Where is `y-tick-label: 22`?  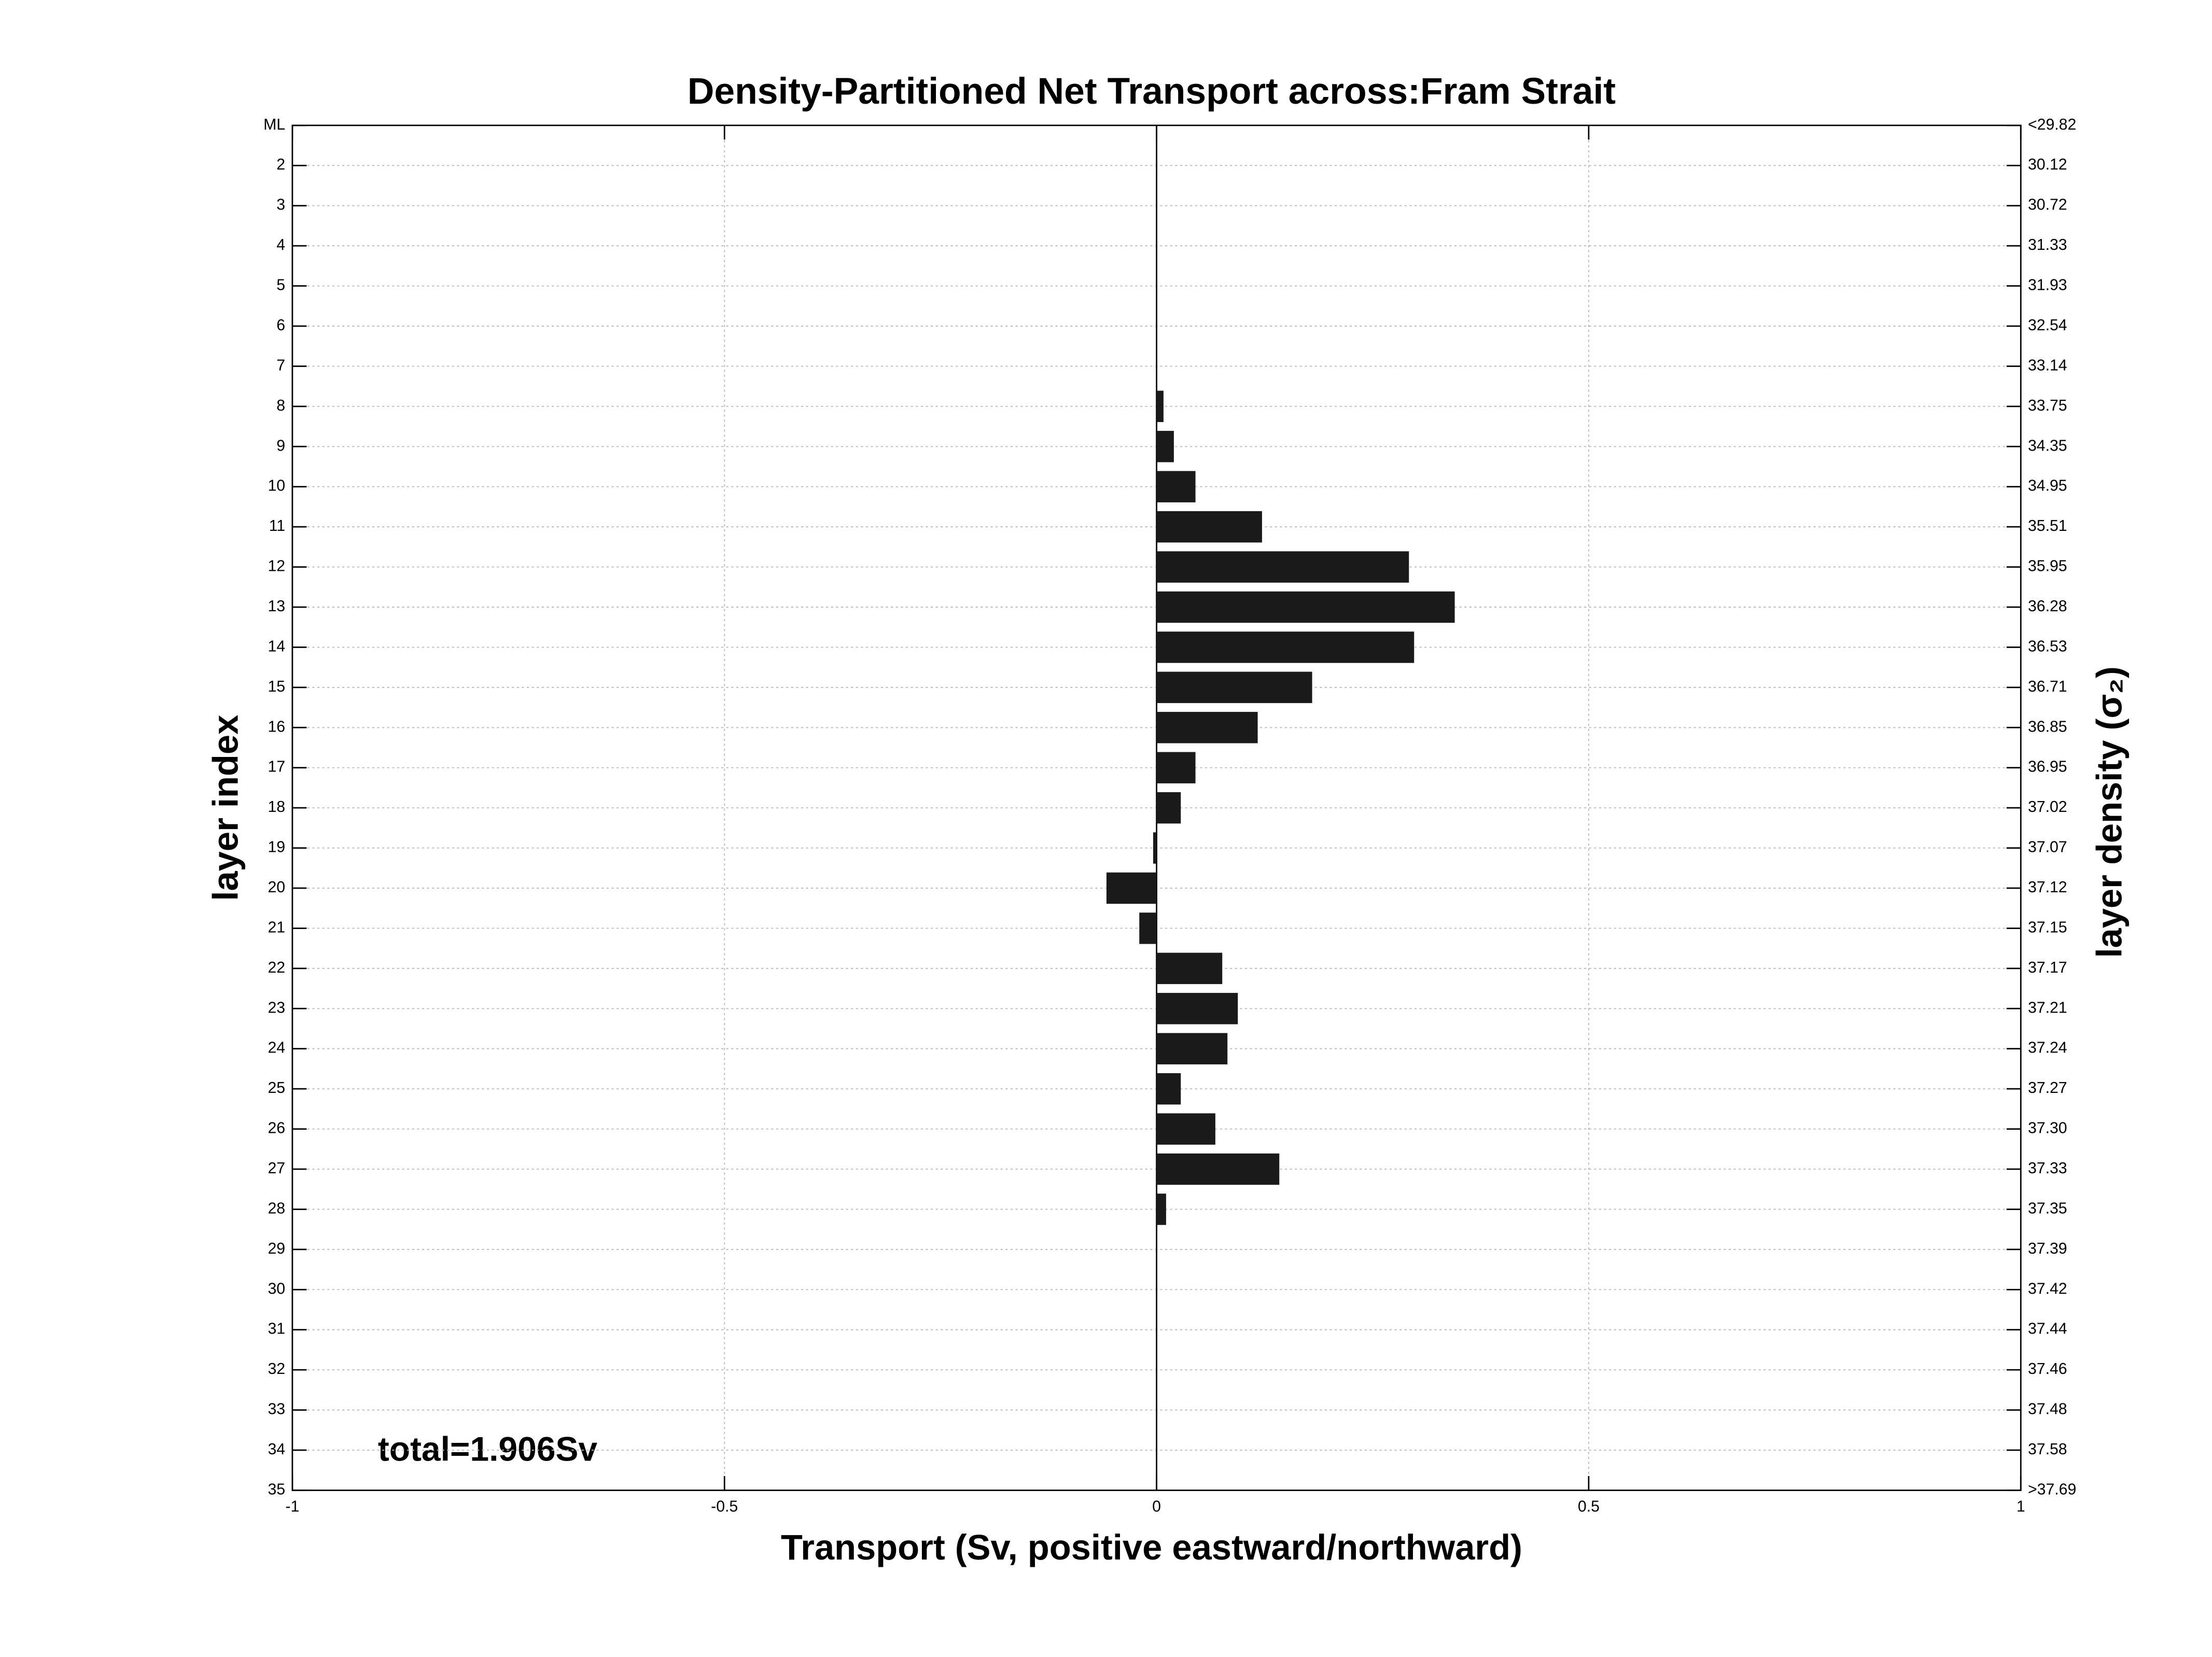 y-tick-label: 22 is located at coordinates (276, 967).